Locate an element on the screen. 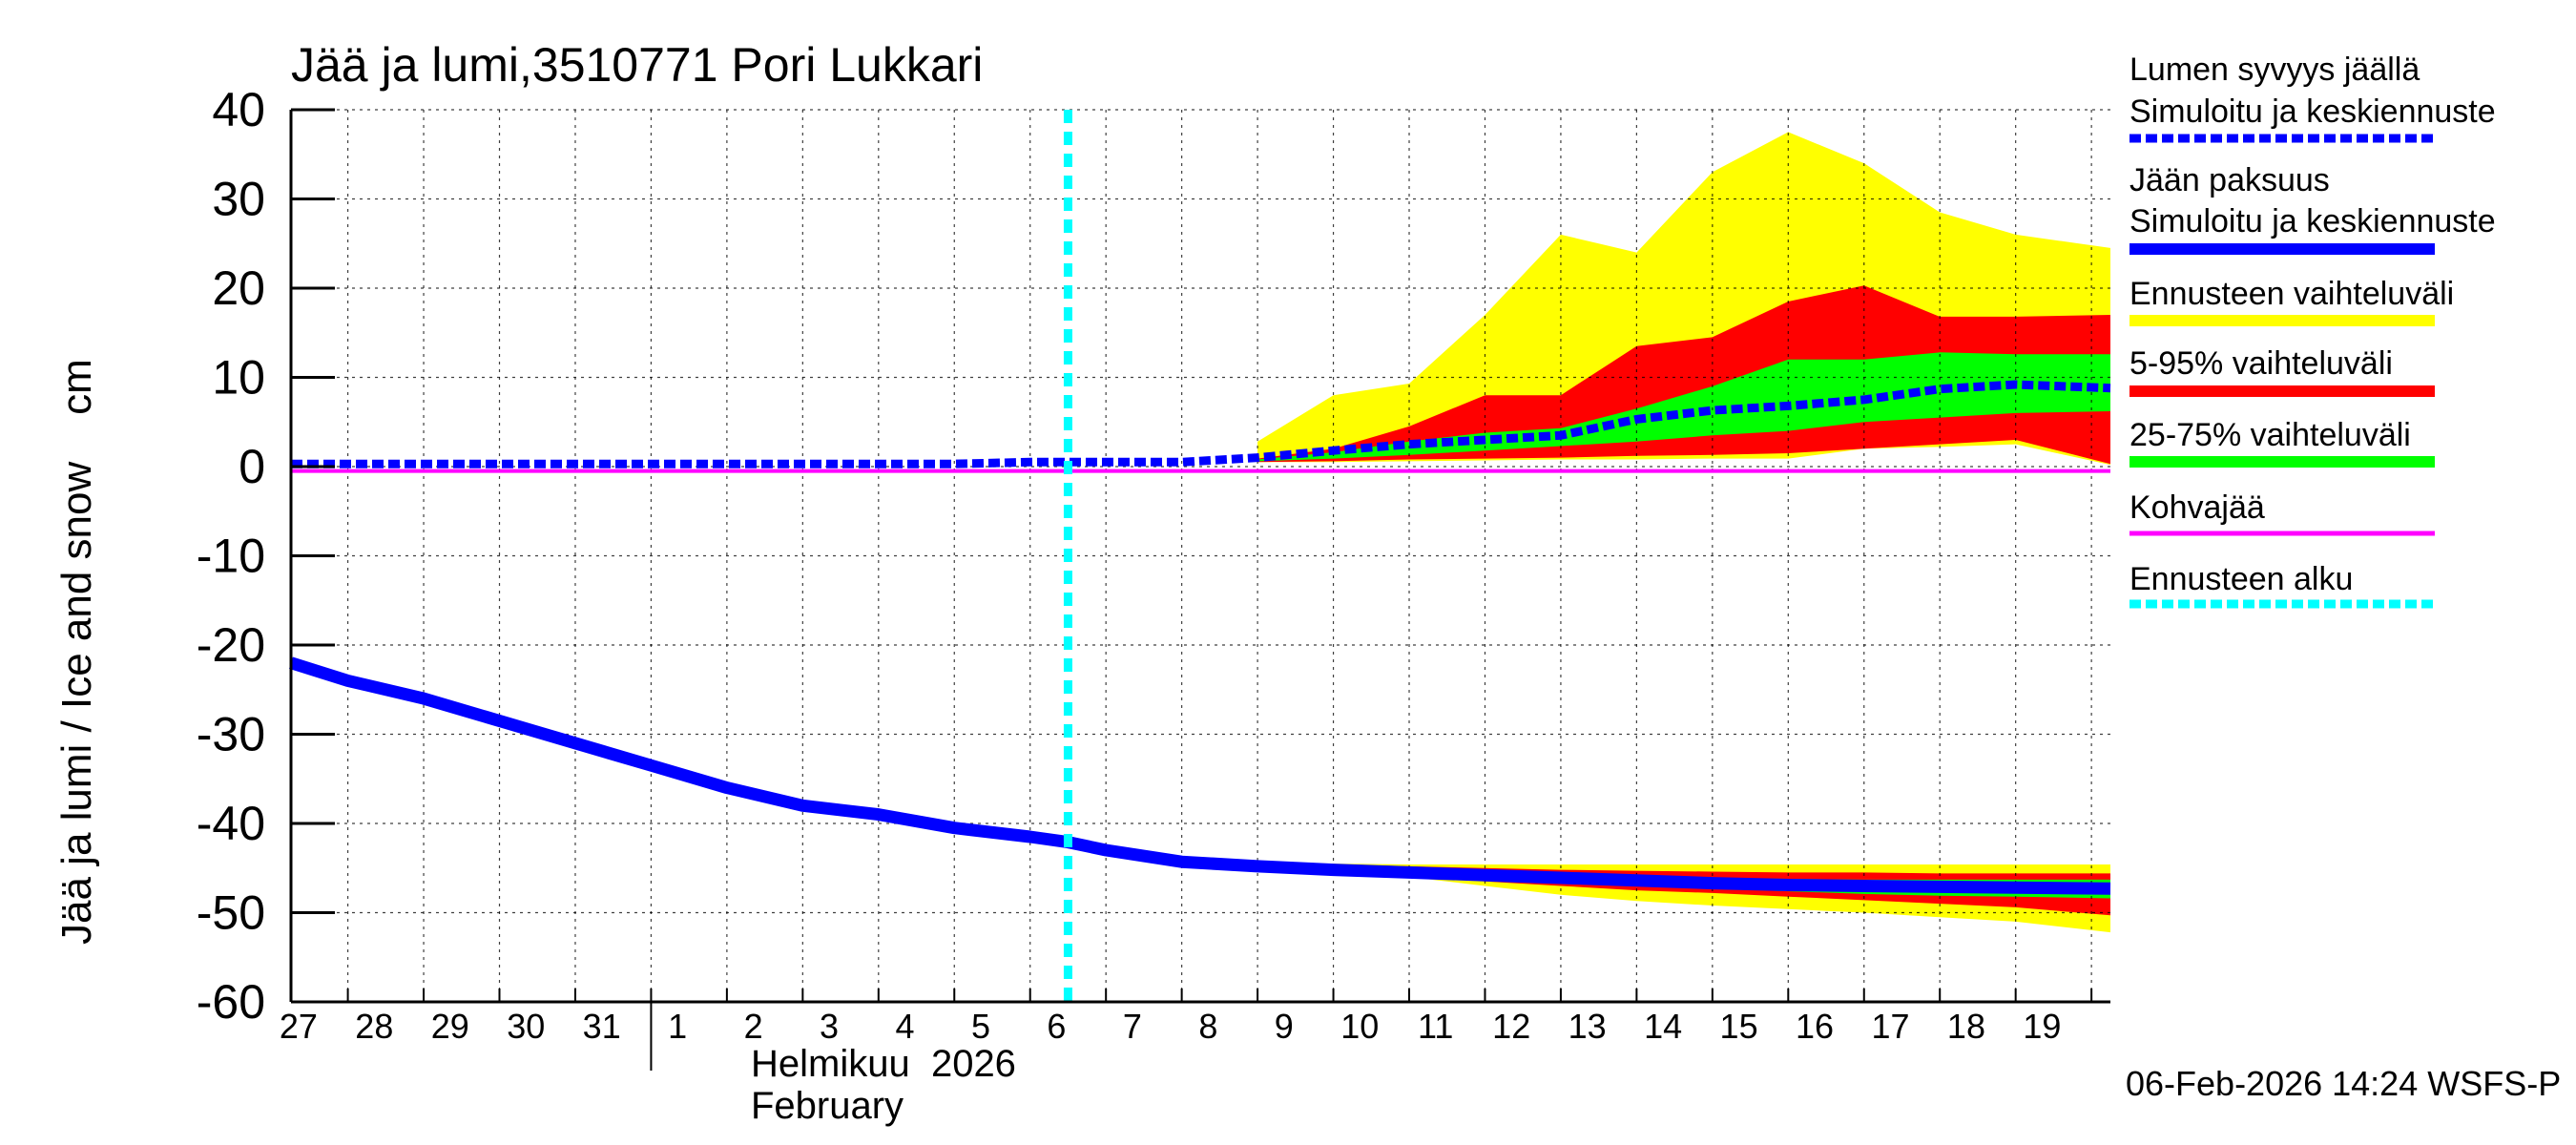 The image size is (2576, 1145). y-tick-label: 10 is located at coordinates (238, 378).